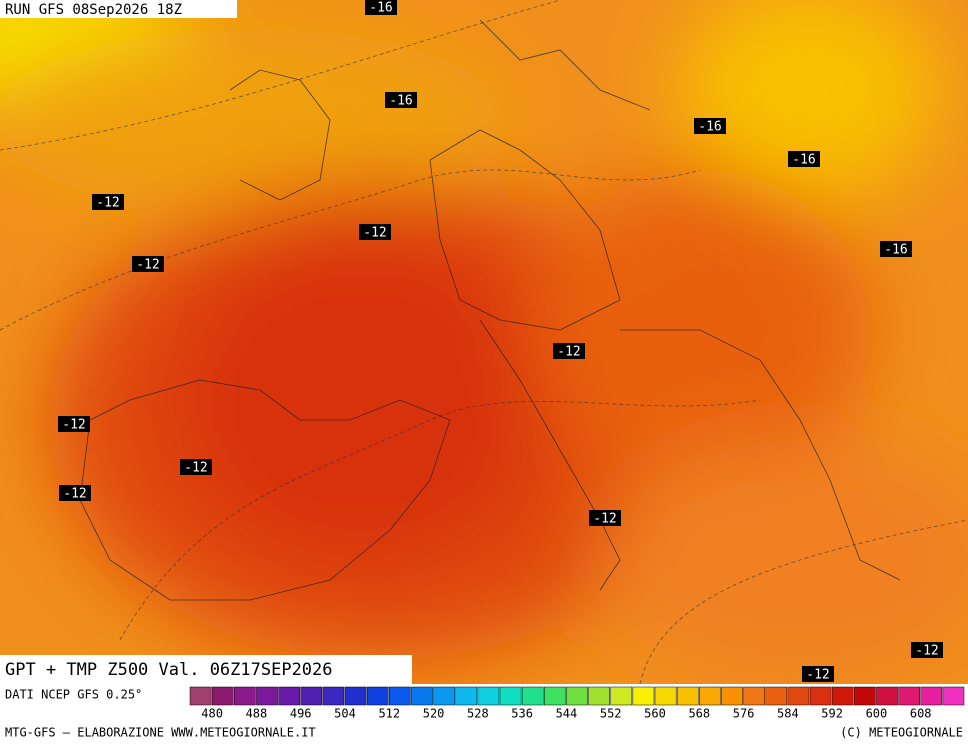 This screenshot has width=968, height=745. I want to click on colorbar-tick: 512, so click(389, 714).